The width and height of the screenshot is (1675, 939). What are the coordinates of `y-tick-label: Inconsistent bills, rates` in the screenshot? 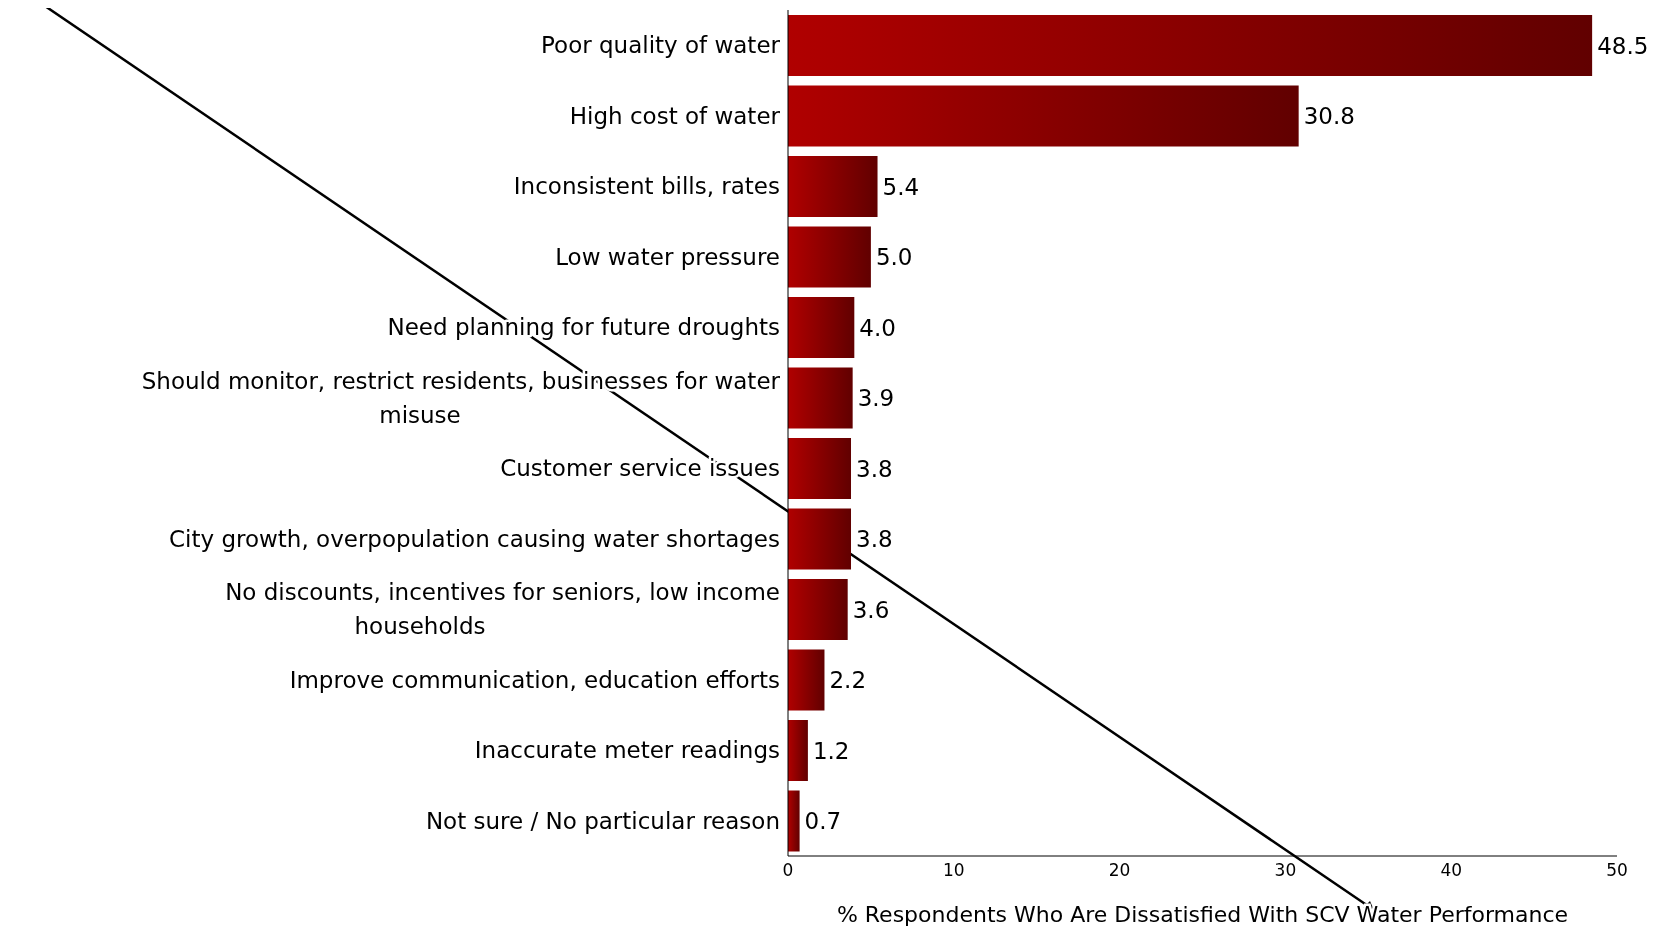 It's located at (646, 186).